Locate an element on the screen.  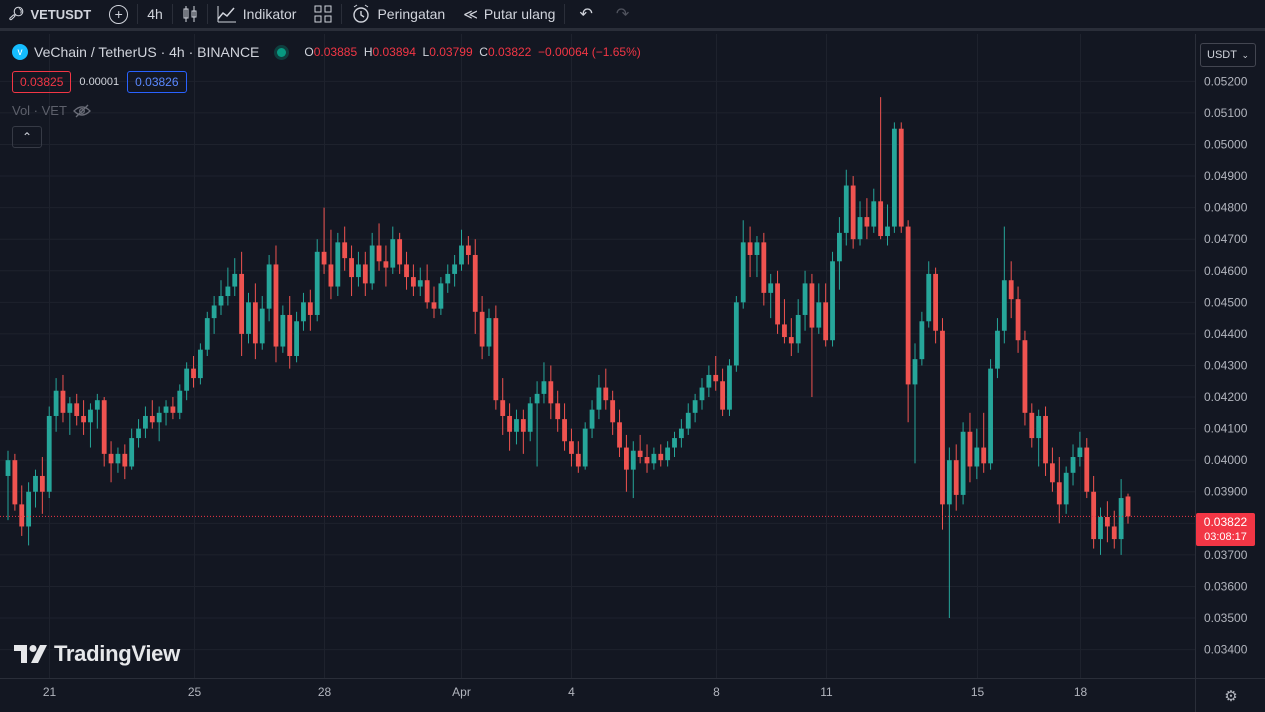
time-tick-label: 8 is located at coordinates (716, 692).